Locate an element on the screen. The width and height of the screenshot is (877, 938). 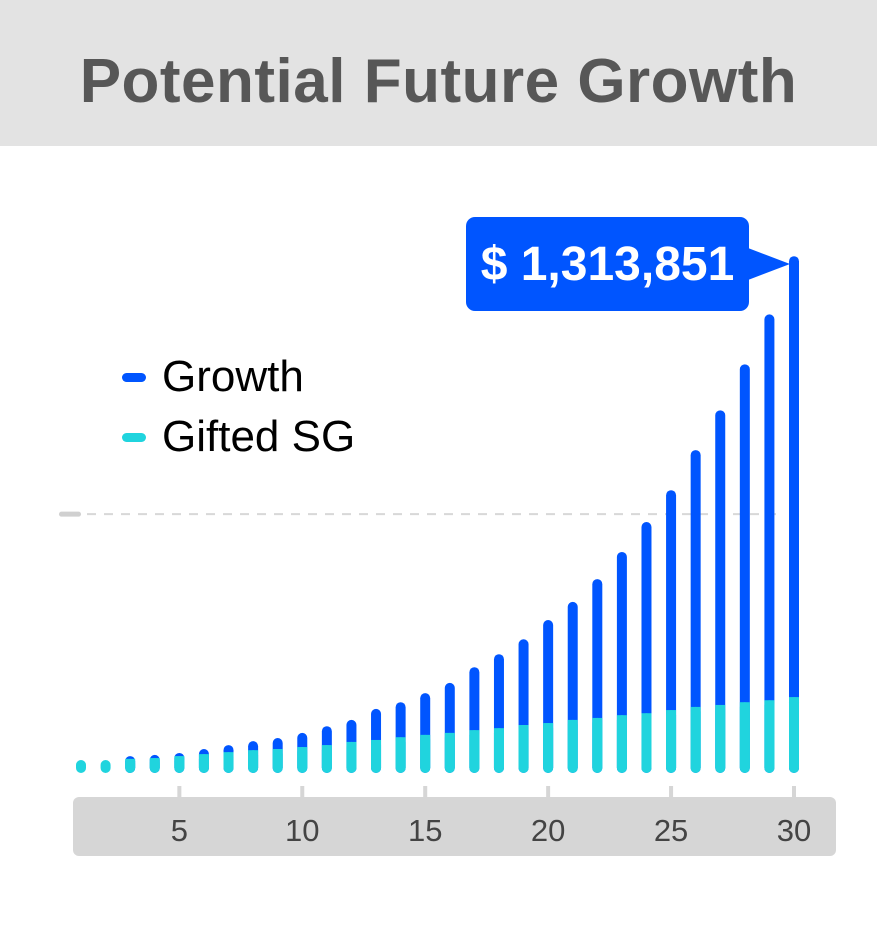
x-tick-label-25: 25 is located at coordinates (671, 830).